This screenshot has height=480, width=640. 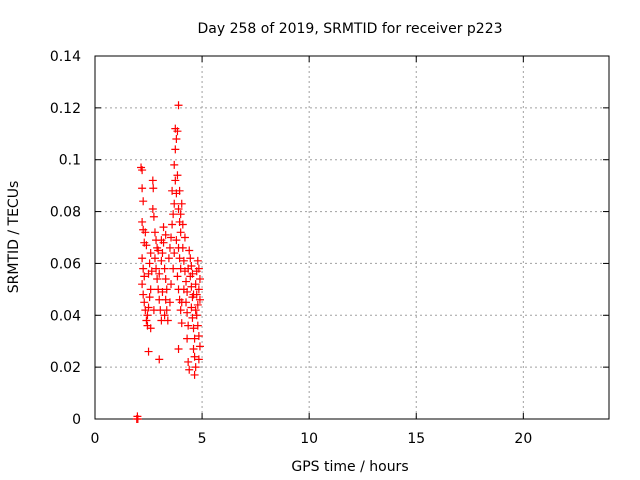 What do you see at coordinates (202, 439) in the screenshot?
I see `x-tick-label: 5` at bounding box center [202, 439].